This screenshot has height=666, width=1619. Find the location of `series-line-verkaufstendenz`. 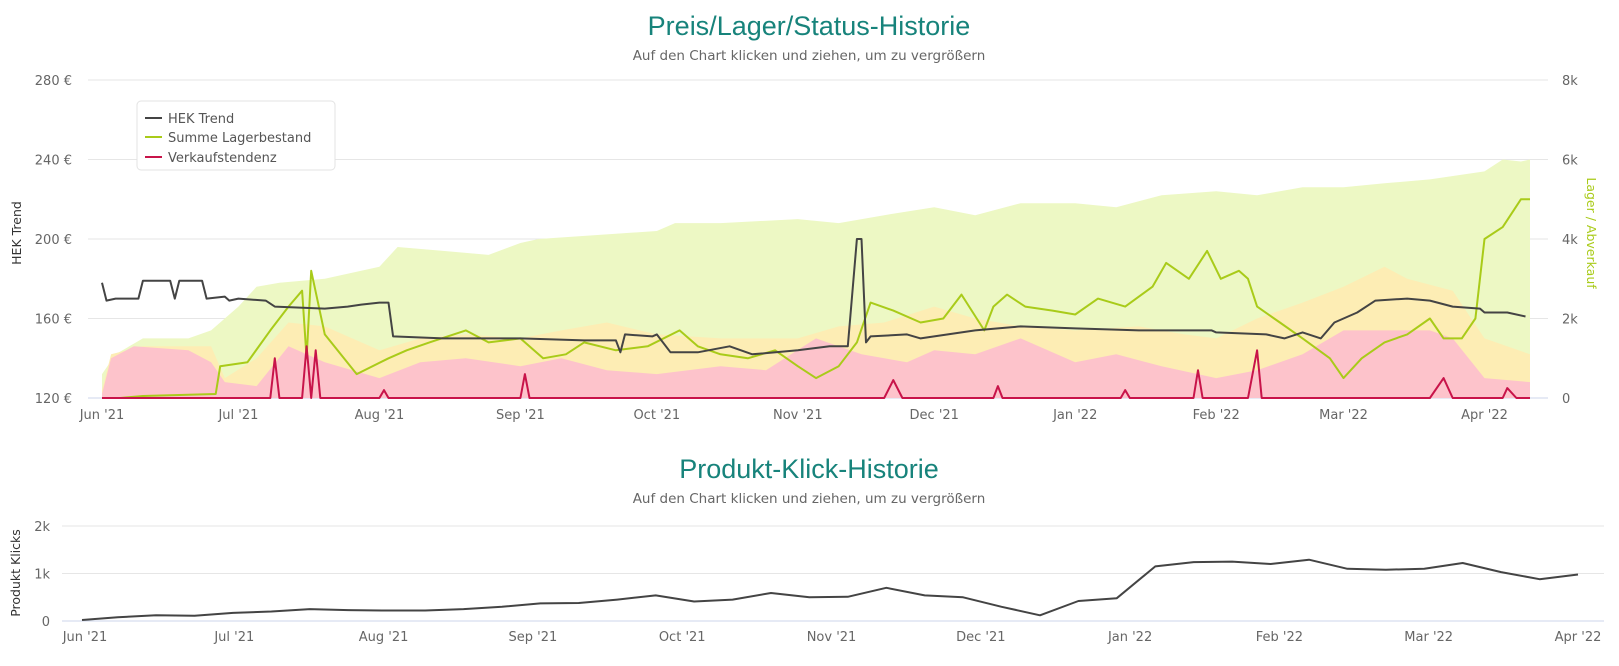

series-line-verkaufstendenz is located at coordinates (816, 372).